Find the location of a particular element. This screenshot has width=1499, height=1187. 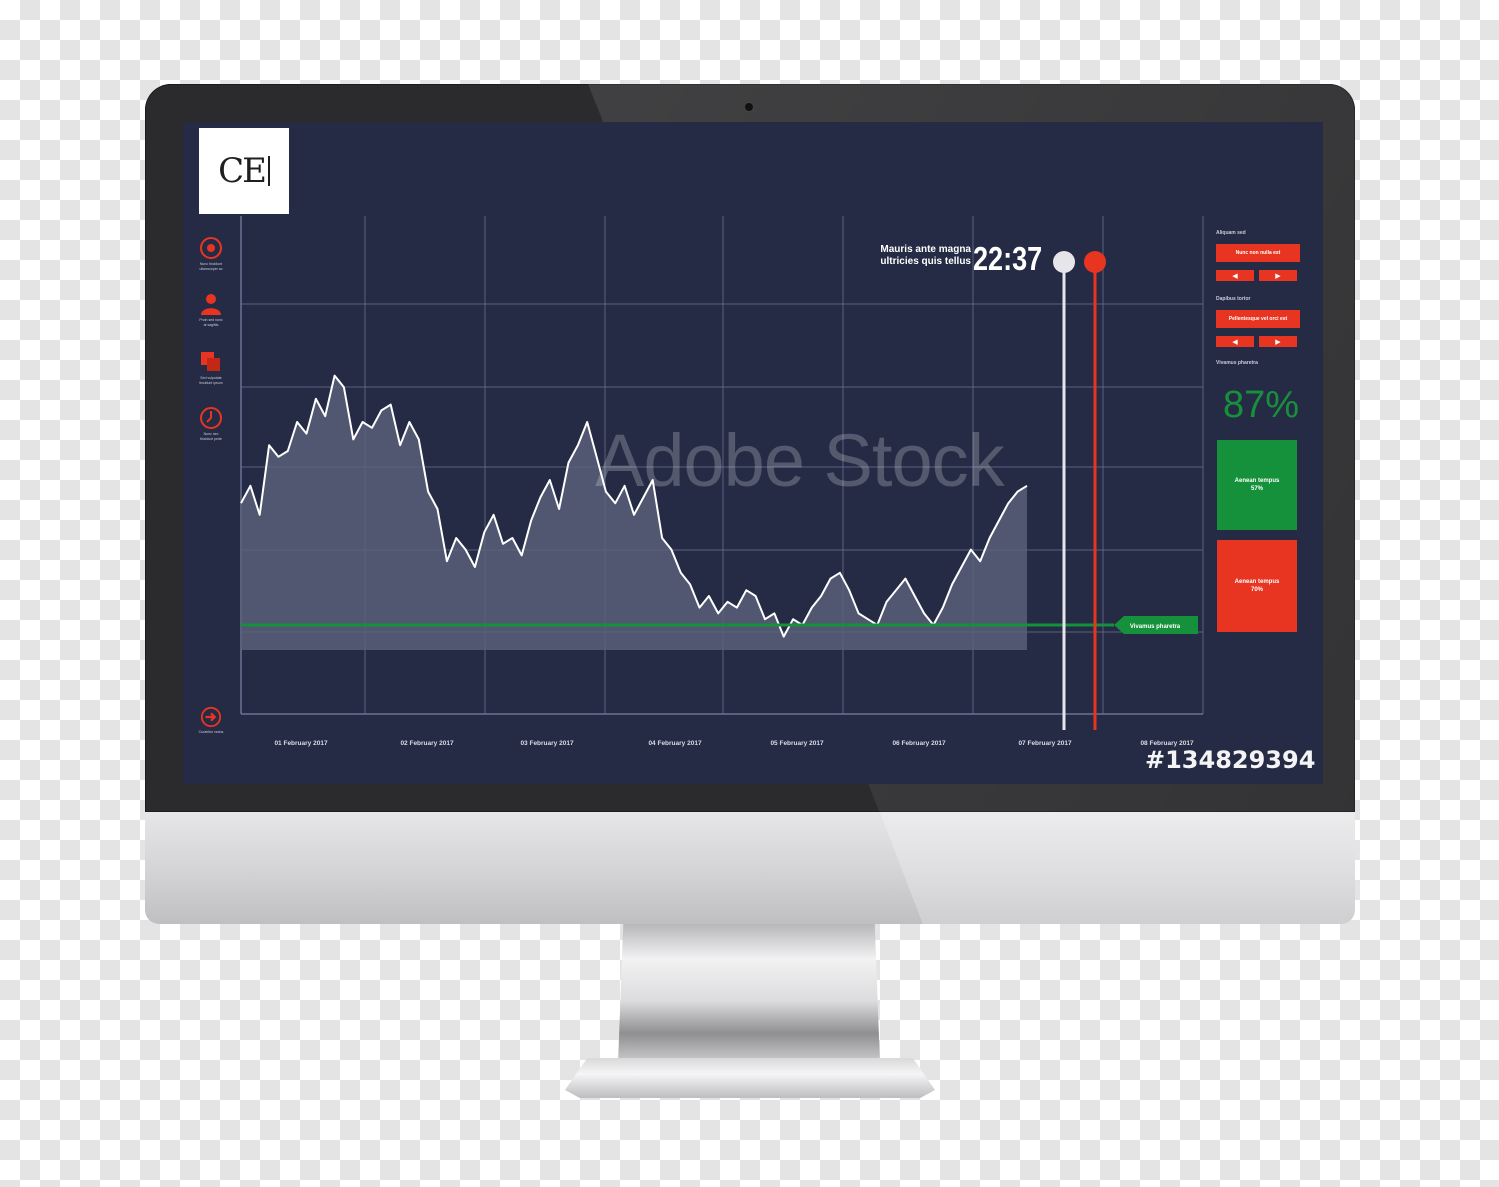

chart-area-fill is located at coordinates (634, 512).